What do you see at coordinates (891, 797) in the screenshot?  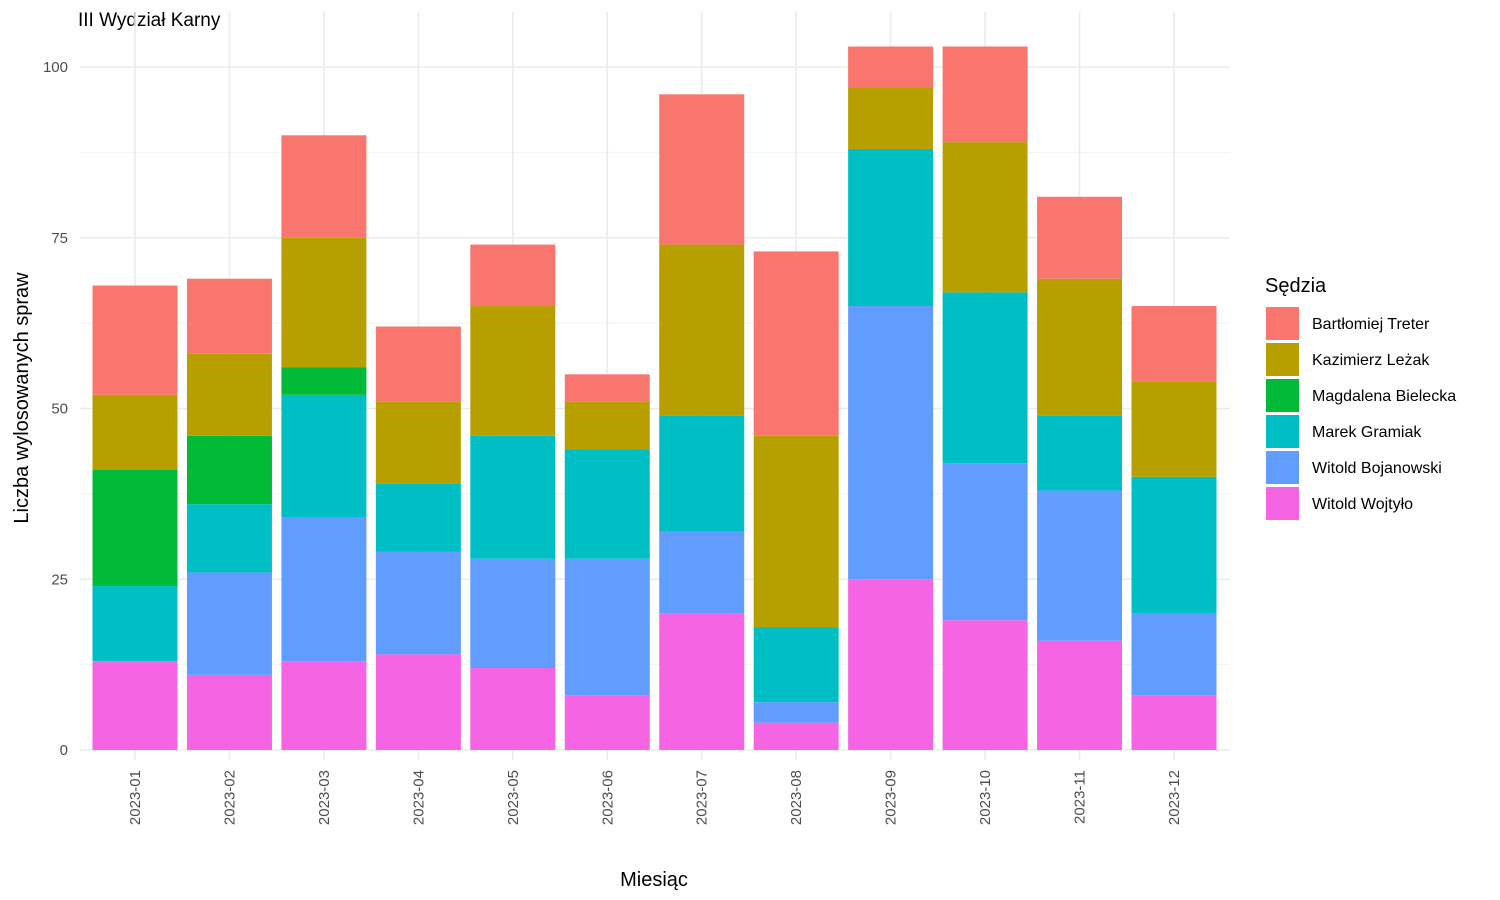 I see `x-tick-label: 2023-09` at bounding box center [891, 797].